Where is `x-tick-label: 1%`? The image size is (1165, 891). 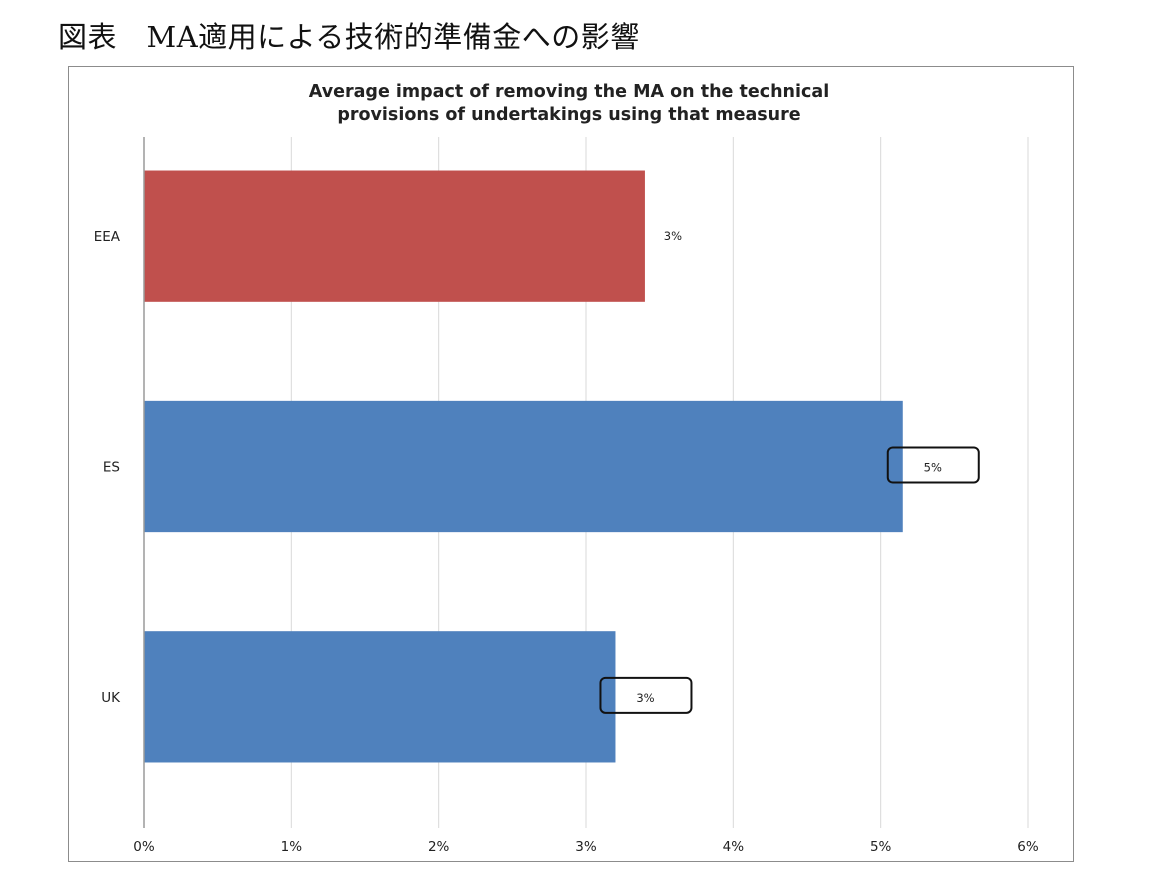 x-tick-label: 1% is located at coordinates (292, 847).